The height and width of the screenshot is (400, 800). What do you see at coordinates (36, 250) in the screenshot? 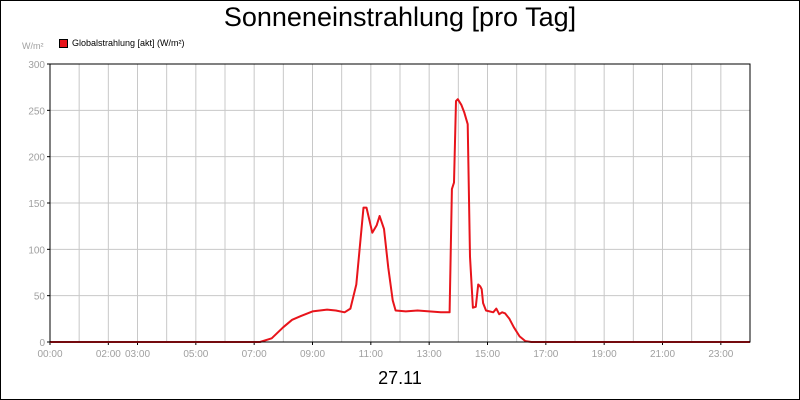
I see `y-tick-label: 100` at bounding box center [36, 250].